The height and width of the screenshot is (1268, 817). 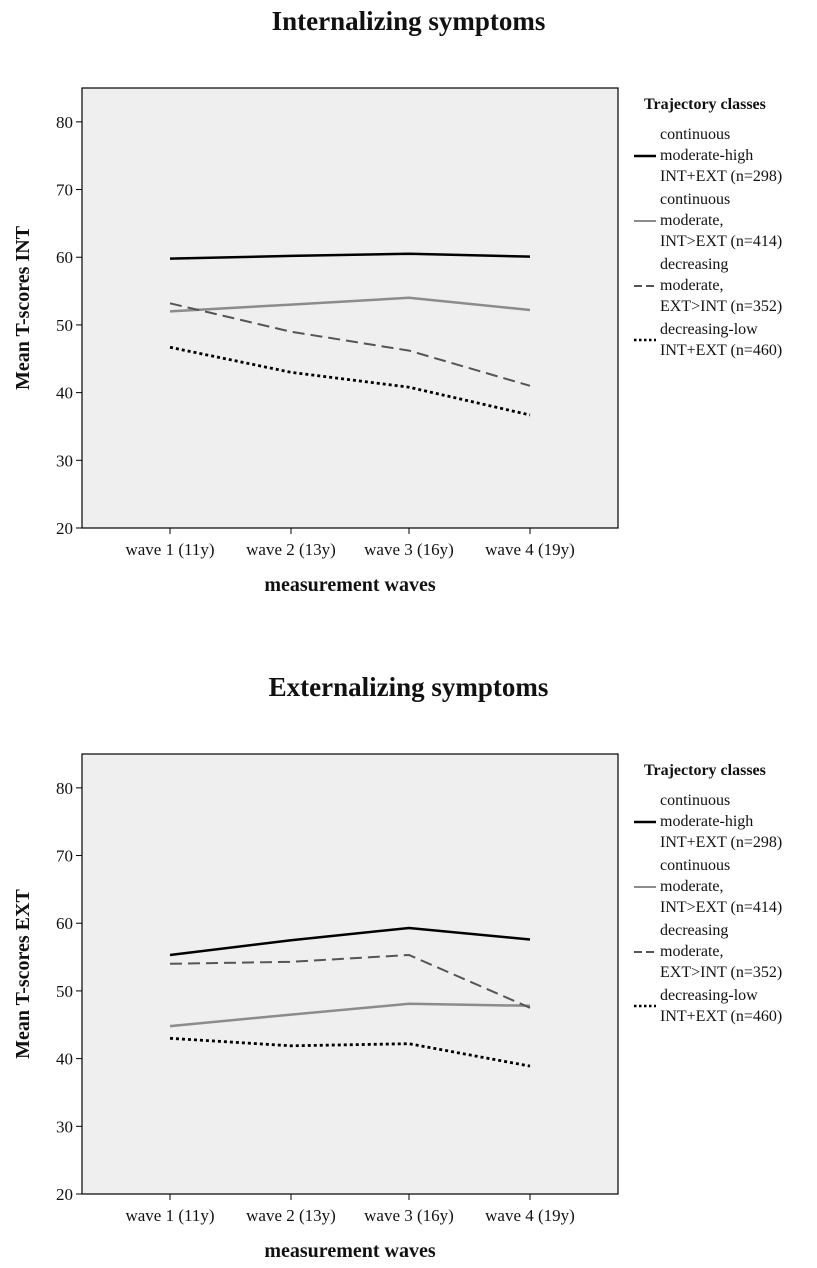 I want to click on y-axis-label: Mean T-scores EXT, so click(x=23, y=974).